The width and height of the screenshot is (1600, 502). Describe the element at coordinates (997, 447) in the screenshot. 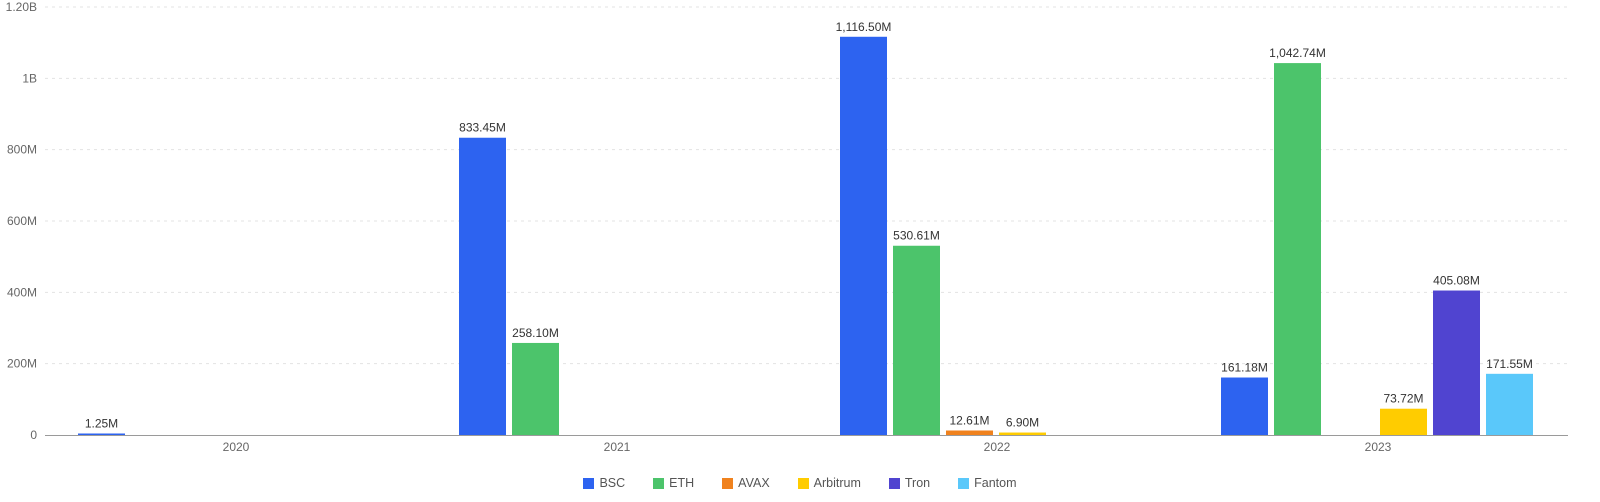

I see `x-tick-label: 2022` at that location.